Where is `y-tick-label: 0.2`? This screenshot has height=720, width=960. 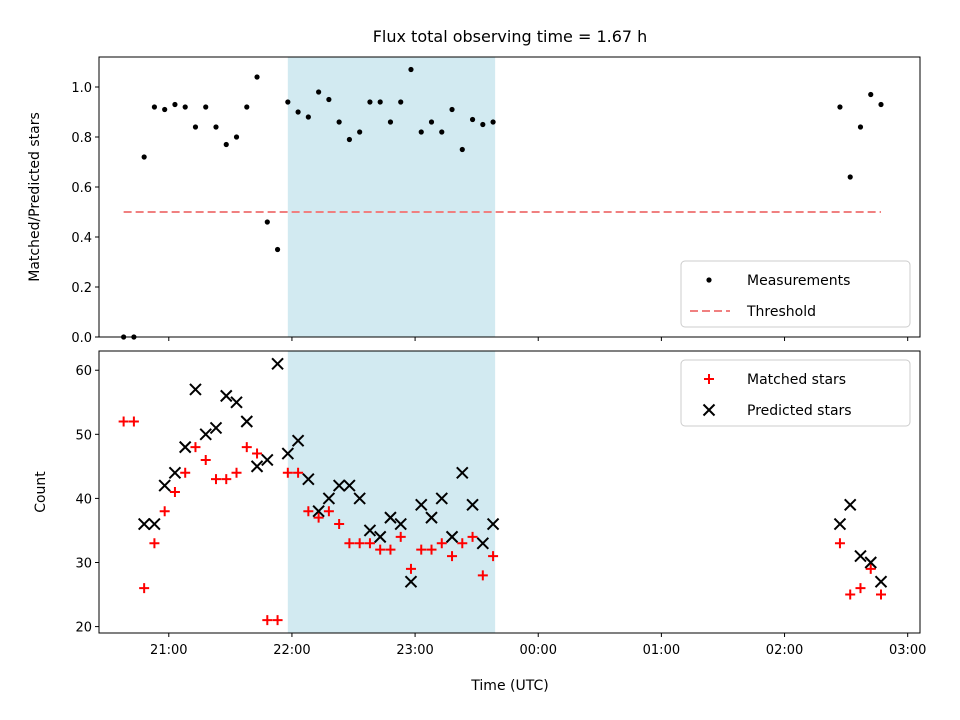
y-tick-label: 0.2 is located at coordinates (81, 288).